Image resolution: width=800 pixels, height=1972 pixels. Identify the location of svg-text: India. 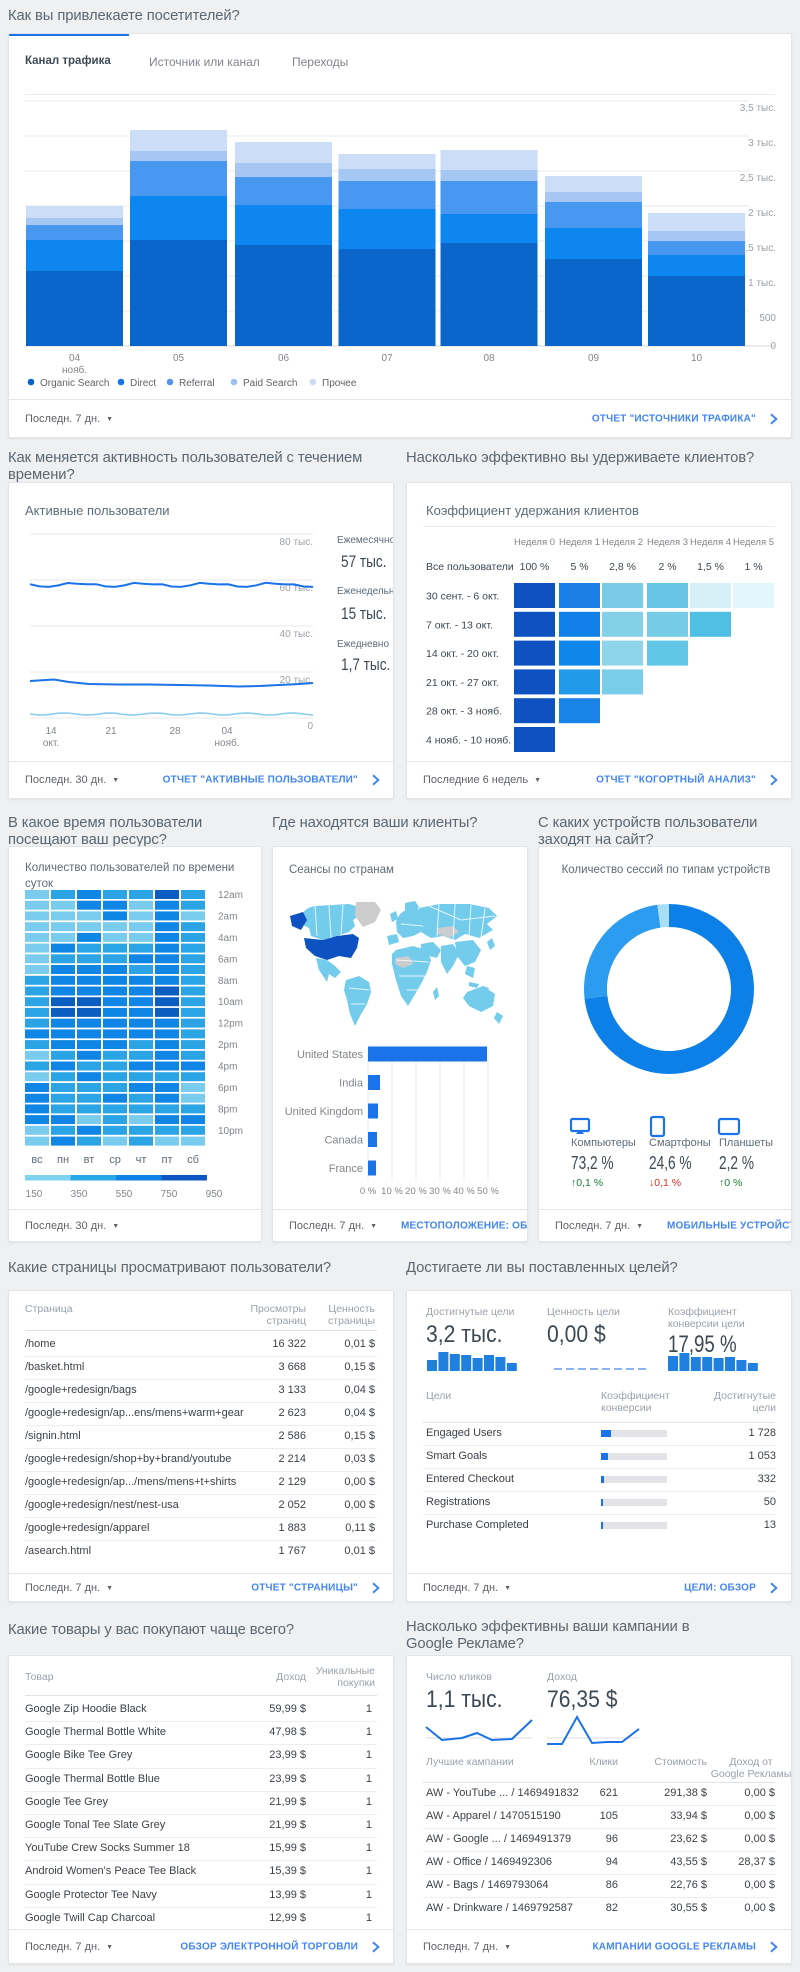
(351, 1084).